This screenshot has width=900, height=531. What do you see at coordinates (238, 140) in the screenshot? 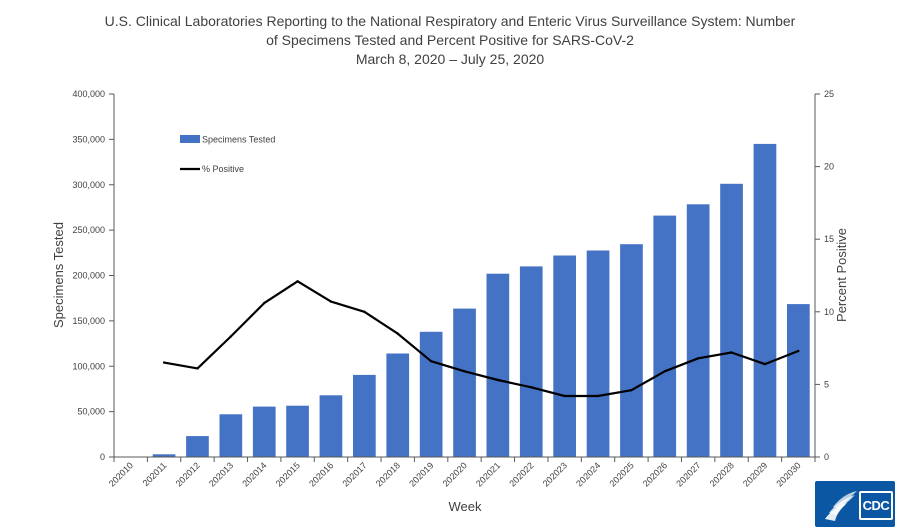
I see `legend-label-specimens-tested: Specimens Tested` at bounding box center [238, 140].